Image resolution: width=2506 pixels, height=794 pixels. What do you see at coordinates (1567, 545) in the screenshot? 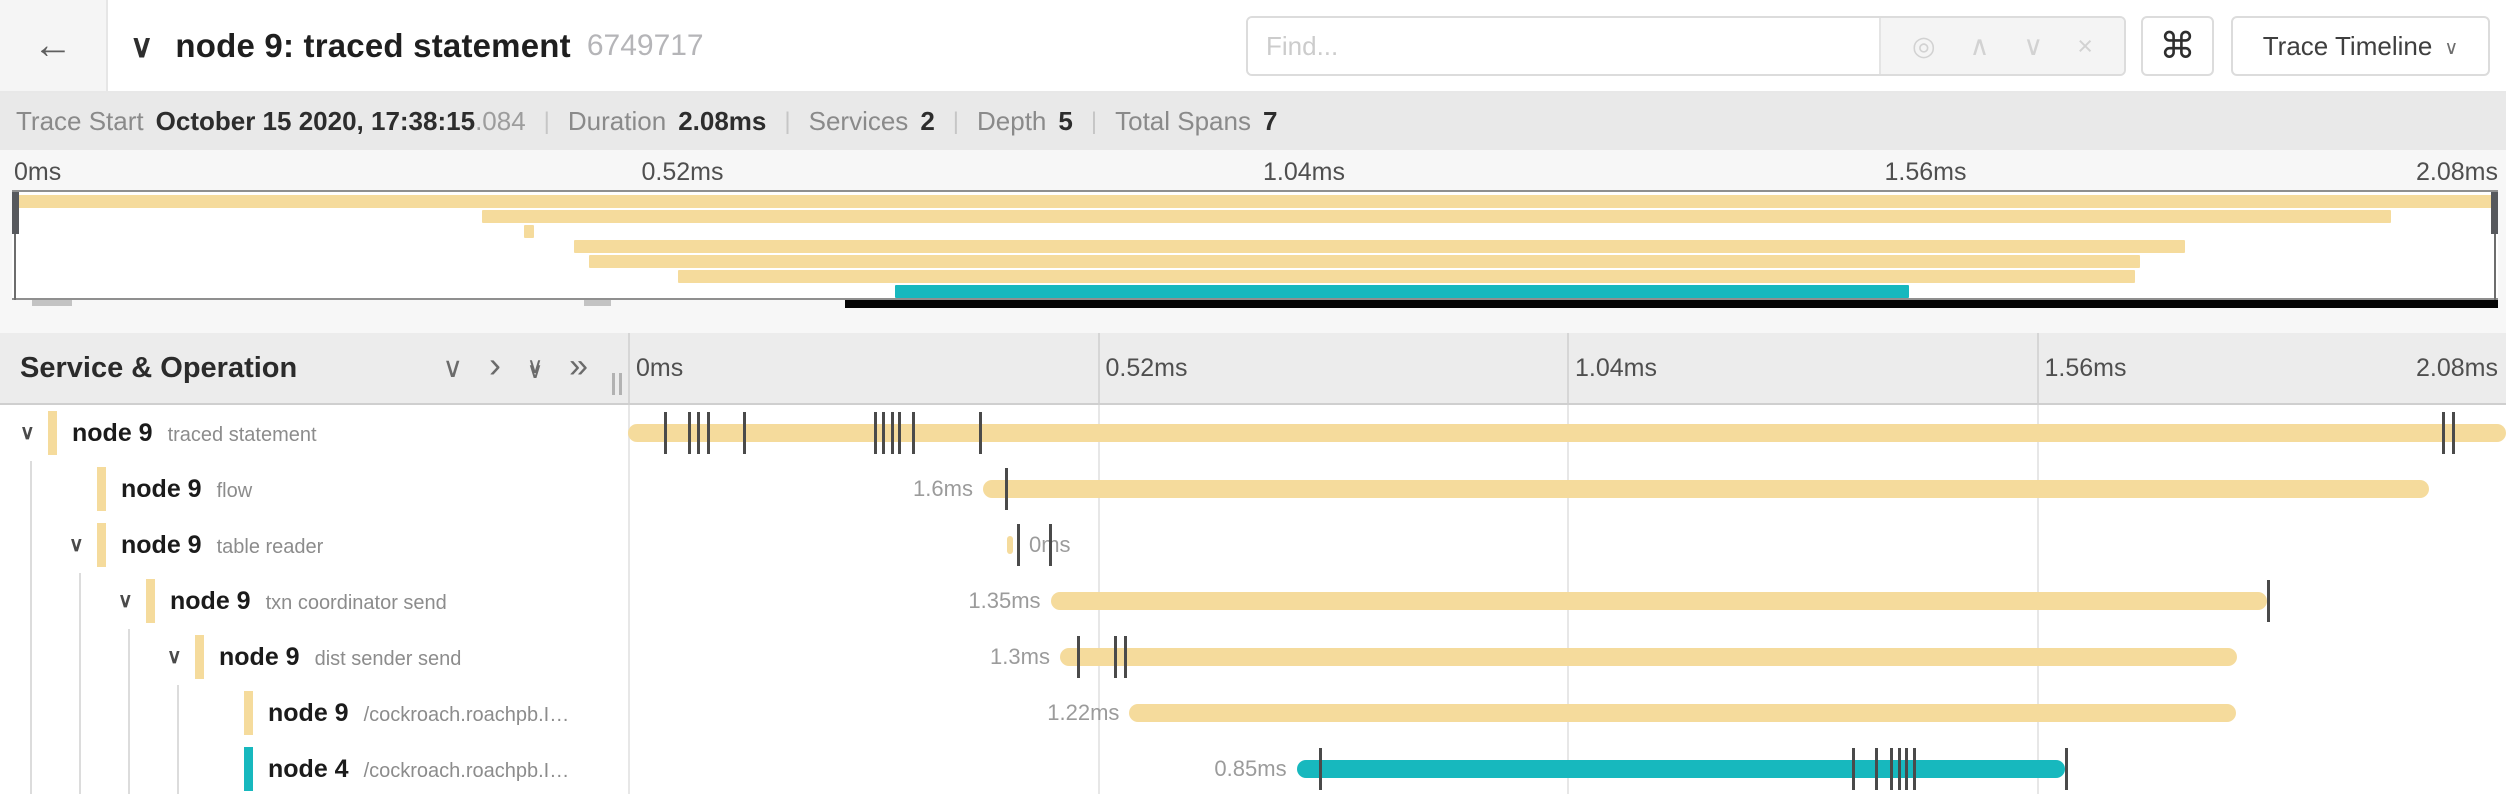
I see `span-timeline-cell: 0ms` at bounding box center [1567, 545].